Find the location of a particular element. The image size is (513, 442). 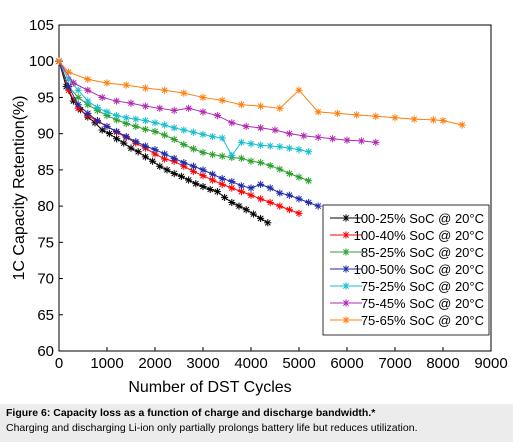

x-tick-label: 6000 is located at coordinates (346, 363).